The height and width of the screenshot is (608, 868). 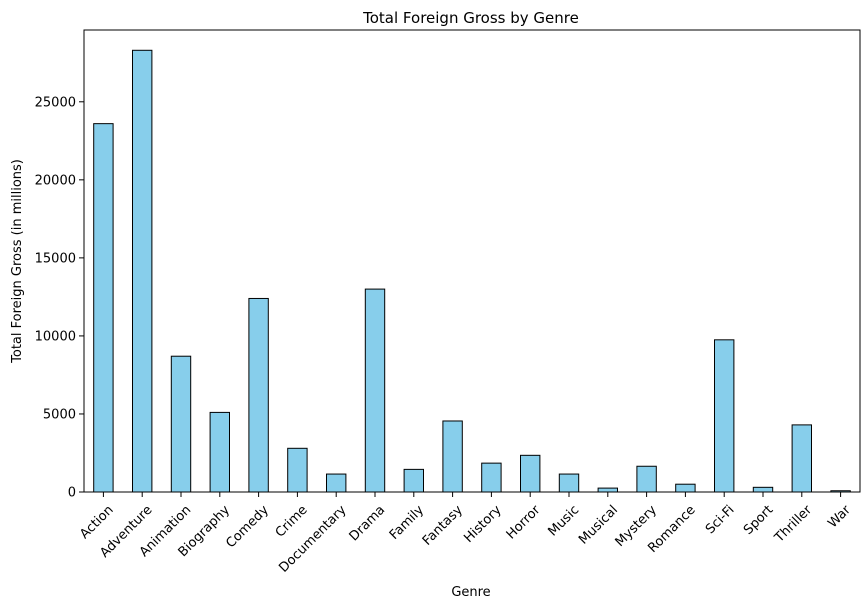 What do you see at coordinates (375, 390) in the screenshot?
I see `bar-drama` at bounding box center [375, 390].